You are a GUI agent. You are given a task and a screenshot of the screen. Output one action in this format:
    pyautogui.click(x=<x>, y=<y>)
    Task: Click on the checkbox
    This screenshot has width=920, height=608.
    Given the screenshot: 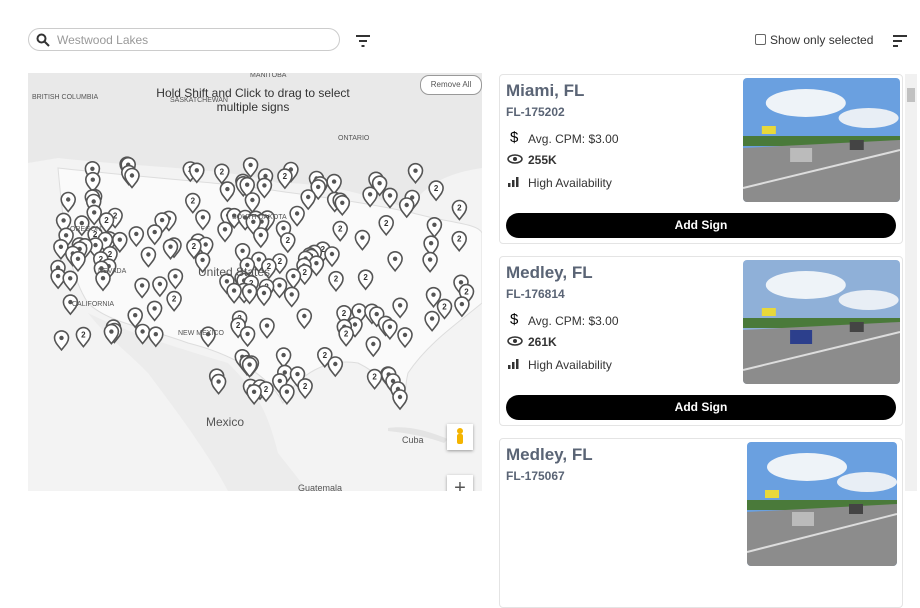 What is the action you would take?
    pyautogui.click(x=760, y=39)
    